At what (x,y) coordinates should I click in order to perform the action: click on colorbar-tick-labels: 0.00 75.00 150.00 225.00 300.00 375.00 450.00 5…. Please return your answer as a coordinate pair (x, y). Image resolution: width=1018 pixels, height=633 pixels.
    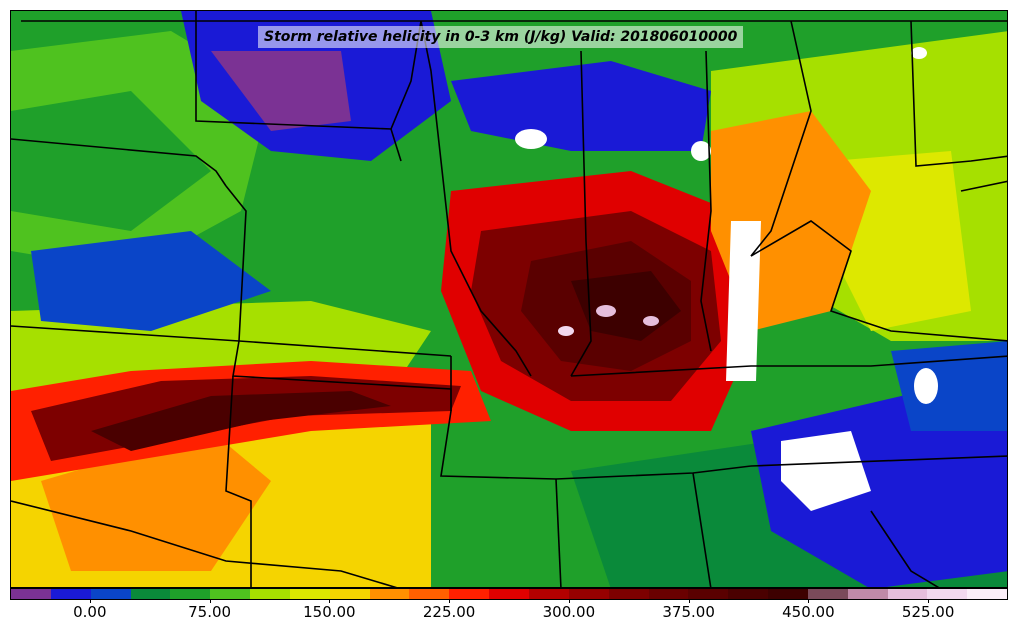
    Looking at the image, I should click on (509, 613).